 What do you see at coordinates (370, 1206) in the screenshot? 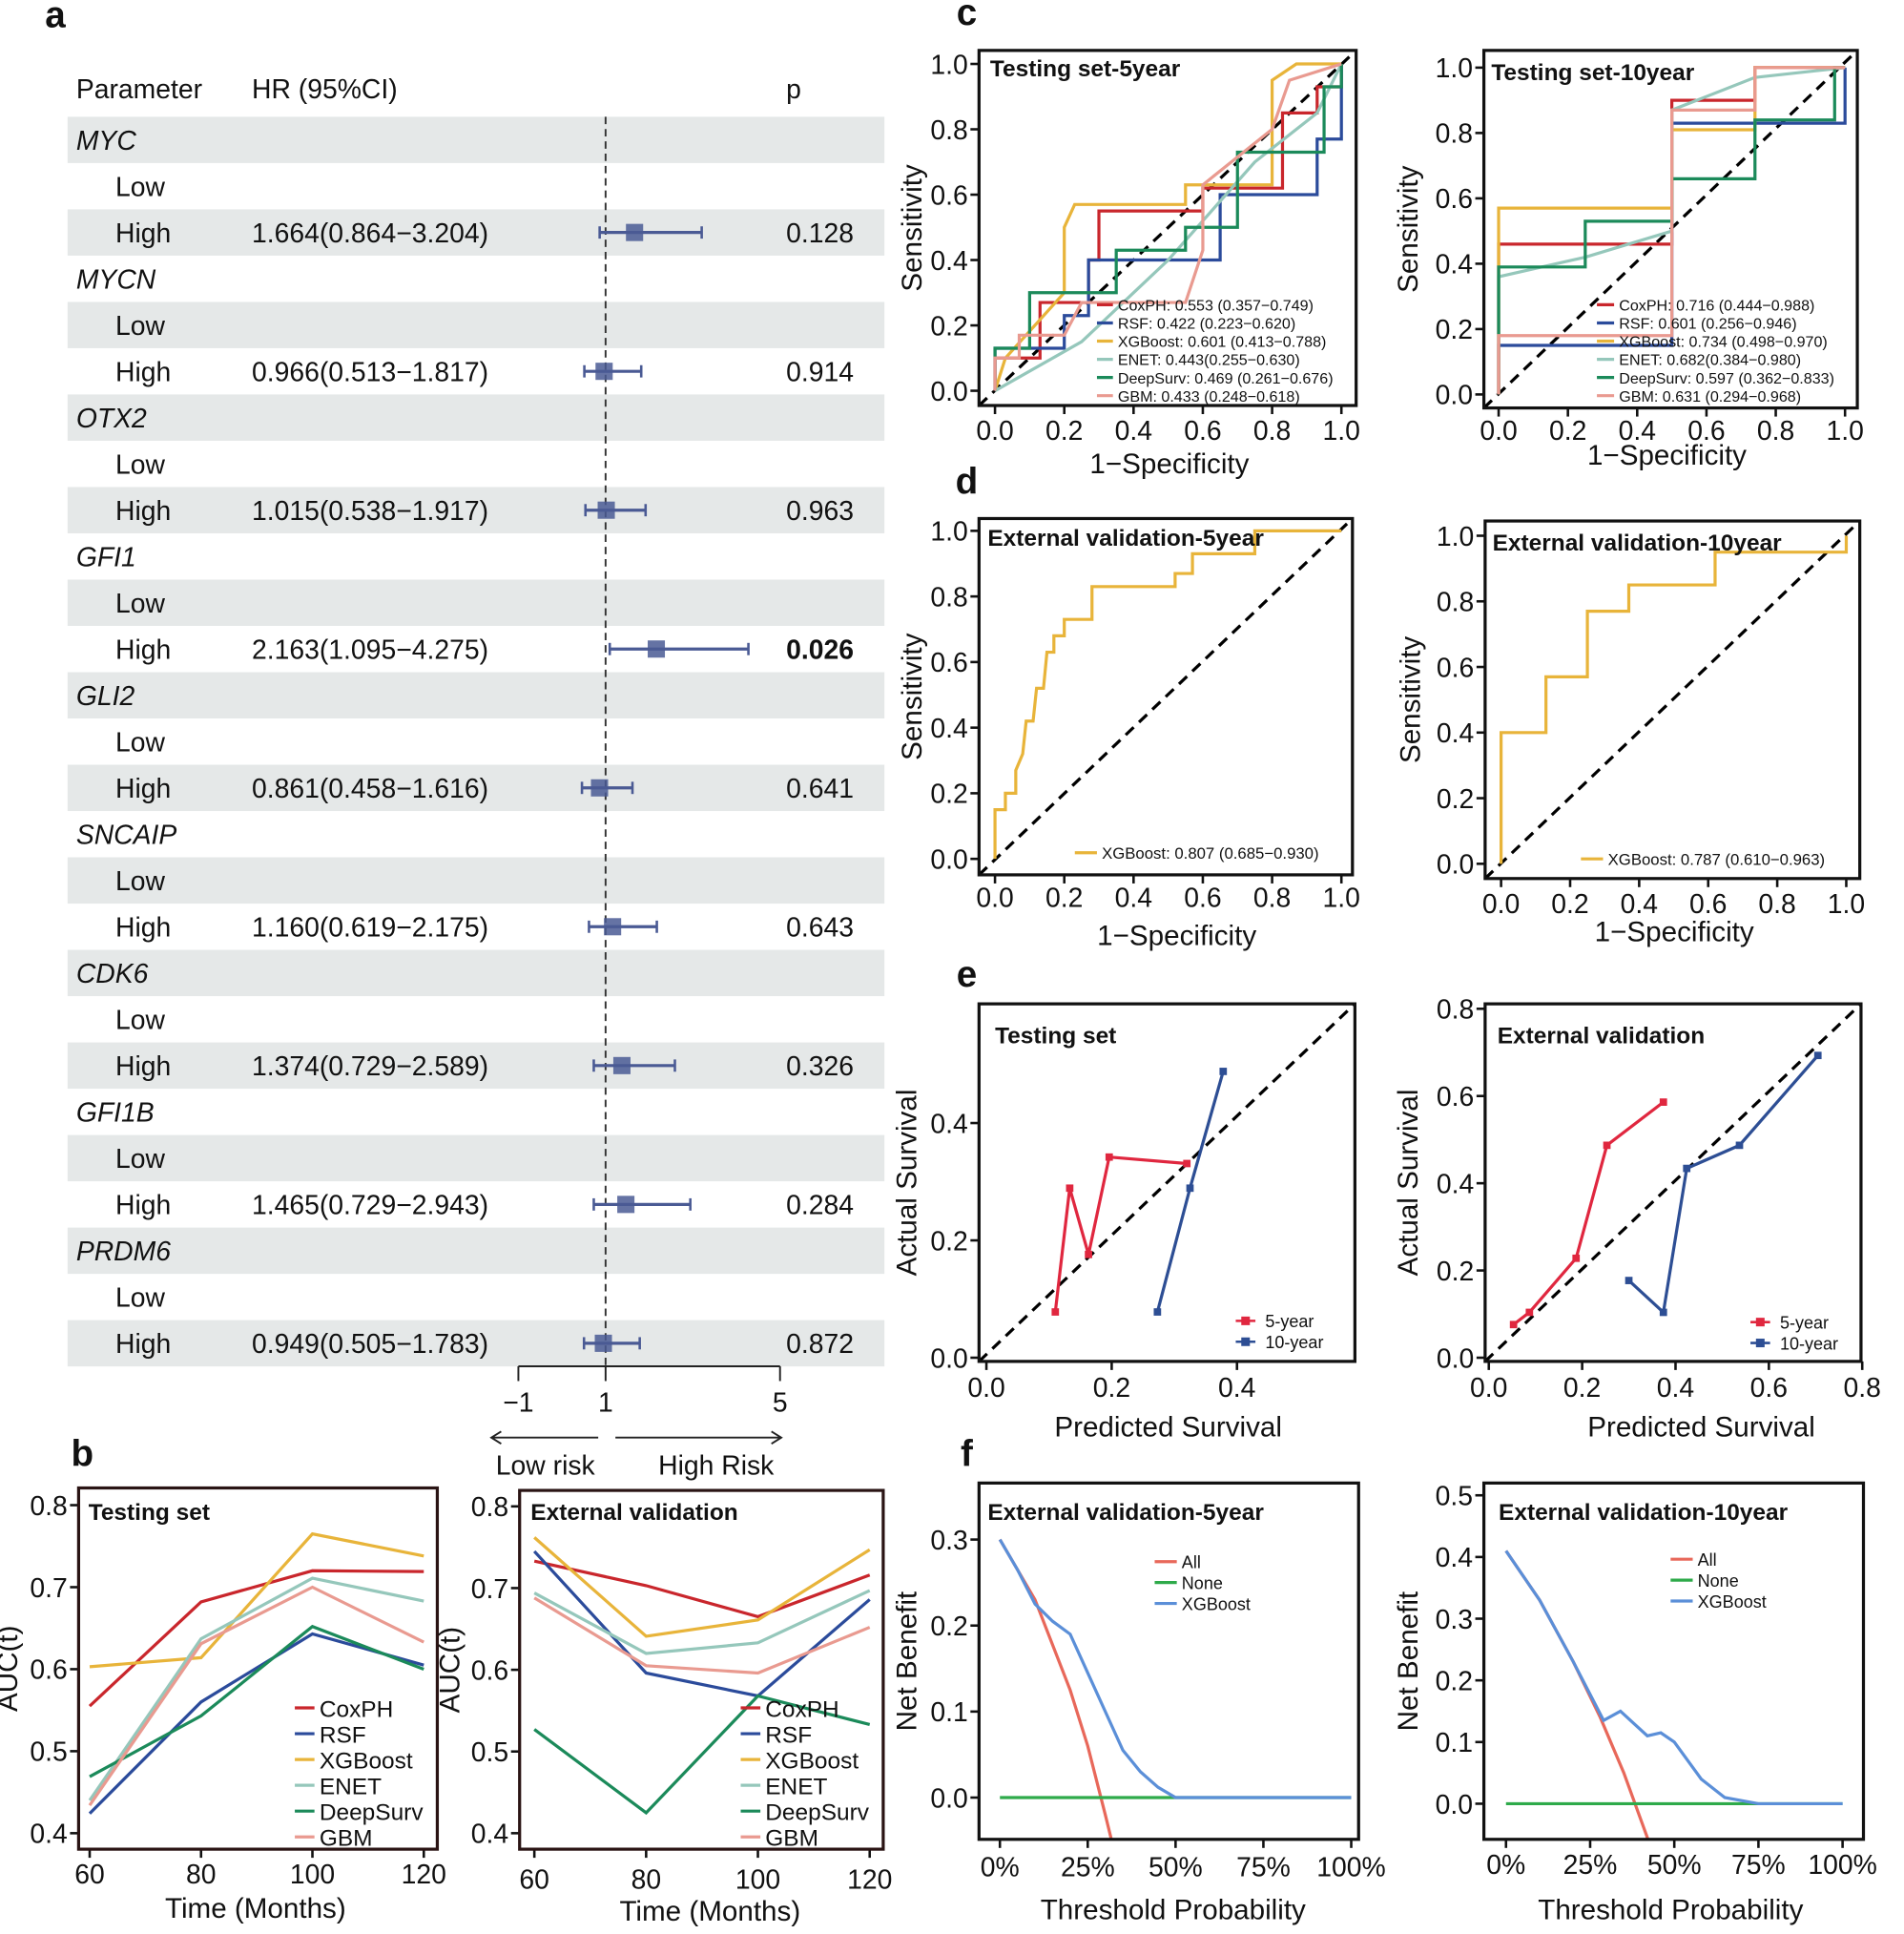
I see `hr-ci: 1.465(0.729−2.943)` at bounding box center [370, 1206].